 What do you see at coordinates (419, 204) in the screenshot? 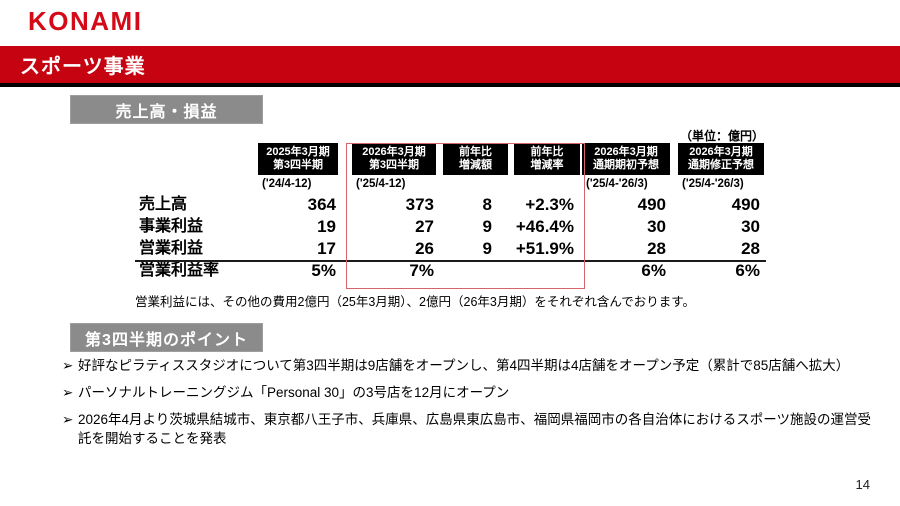
I see `table-cell: 373` at bounding box center [419, 204].